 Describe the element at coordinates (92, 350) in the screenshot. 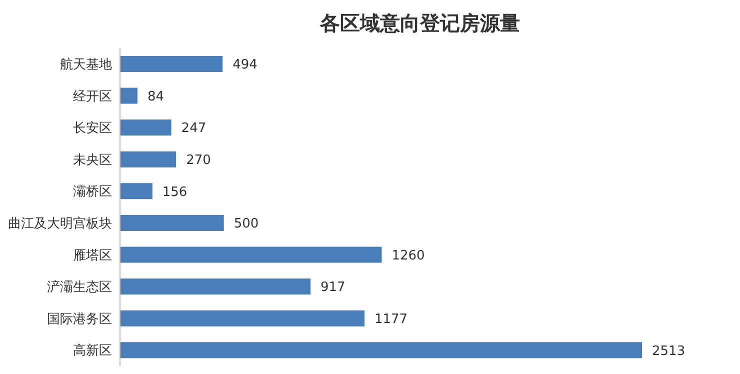

I see `y-tick-label: 高新区` at that location.